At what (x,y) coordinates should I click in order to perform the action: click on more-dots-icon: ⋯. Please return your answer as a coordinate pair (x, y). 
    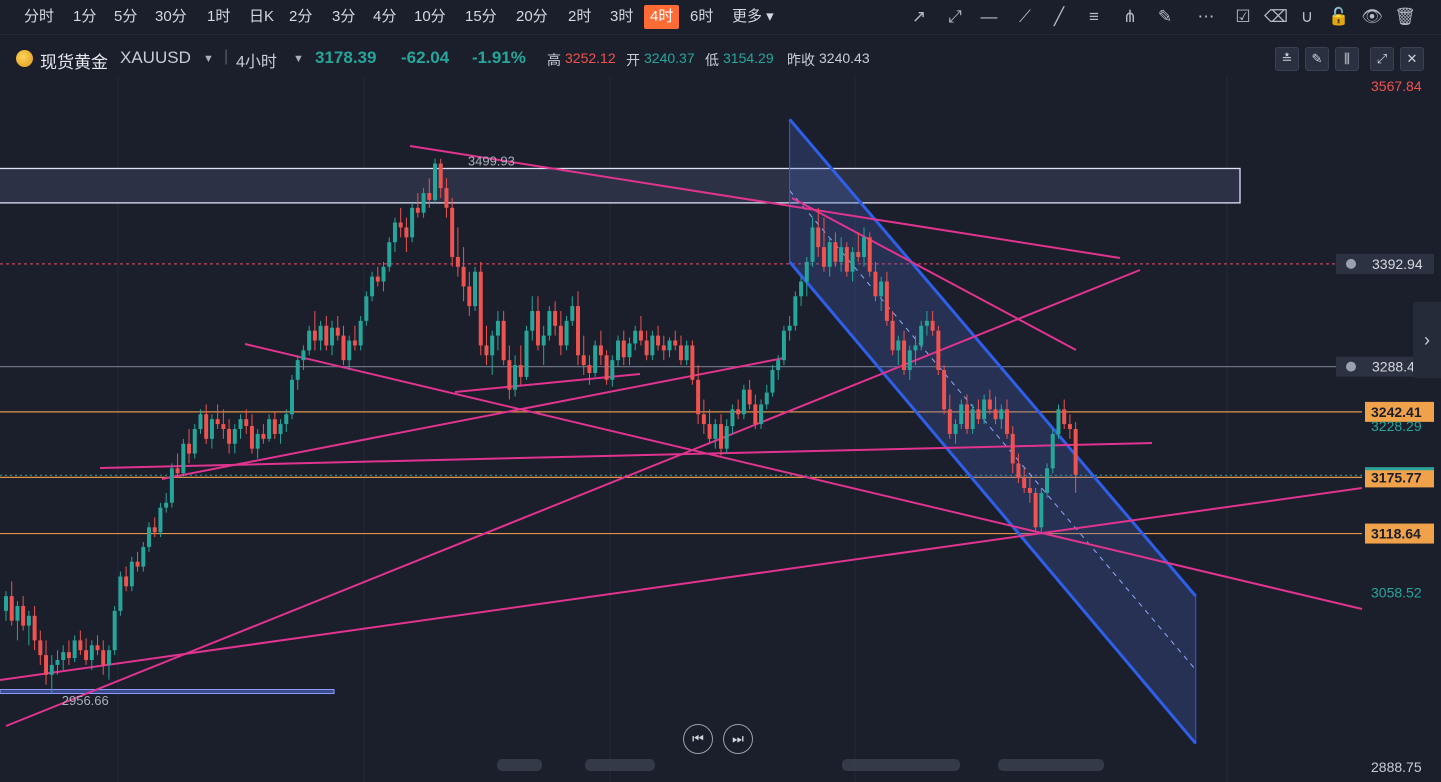
    Looking at the image, I should click on (1206, 16).